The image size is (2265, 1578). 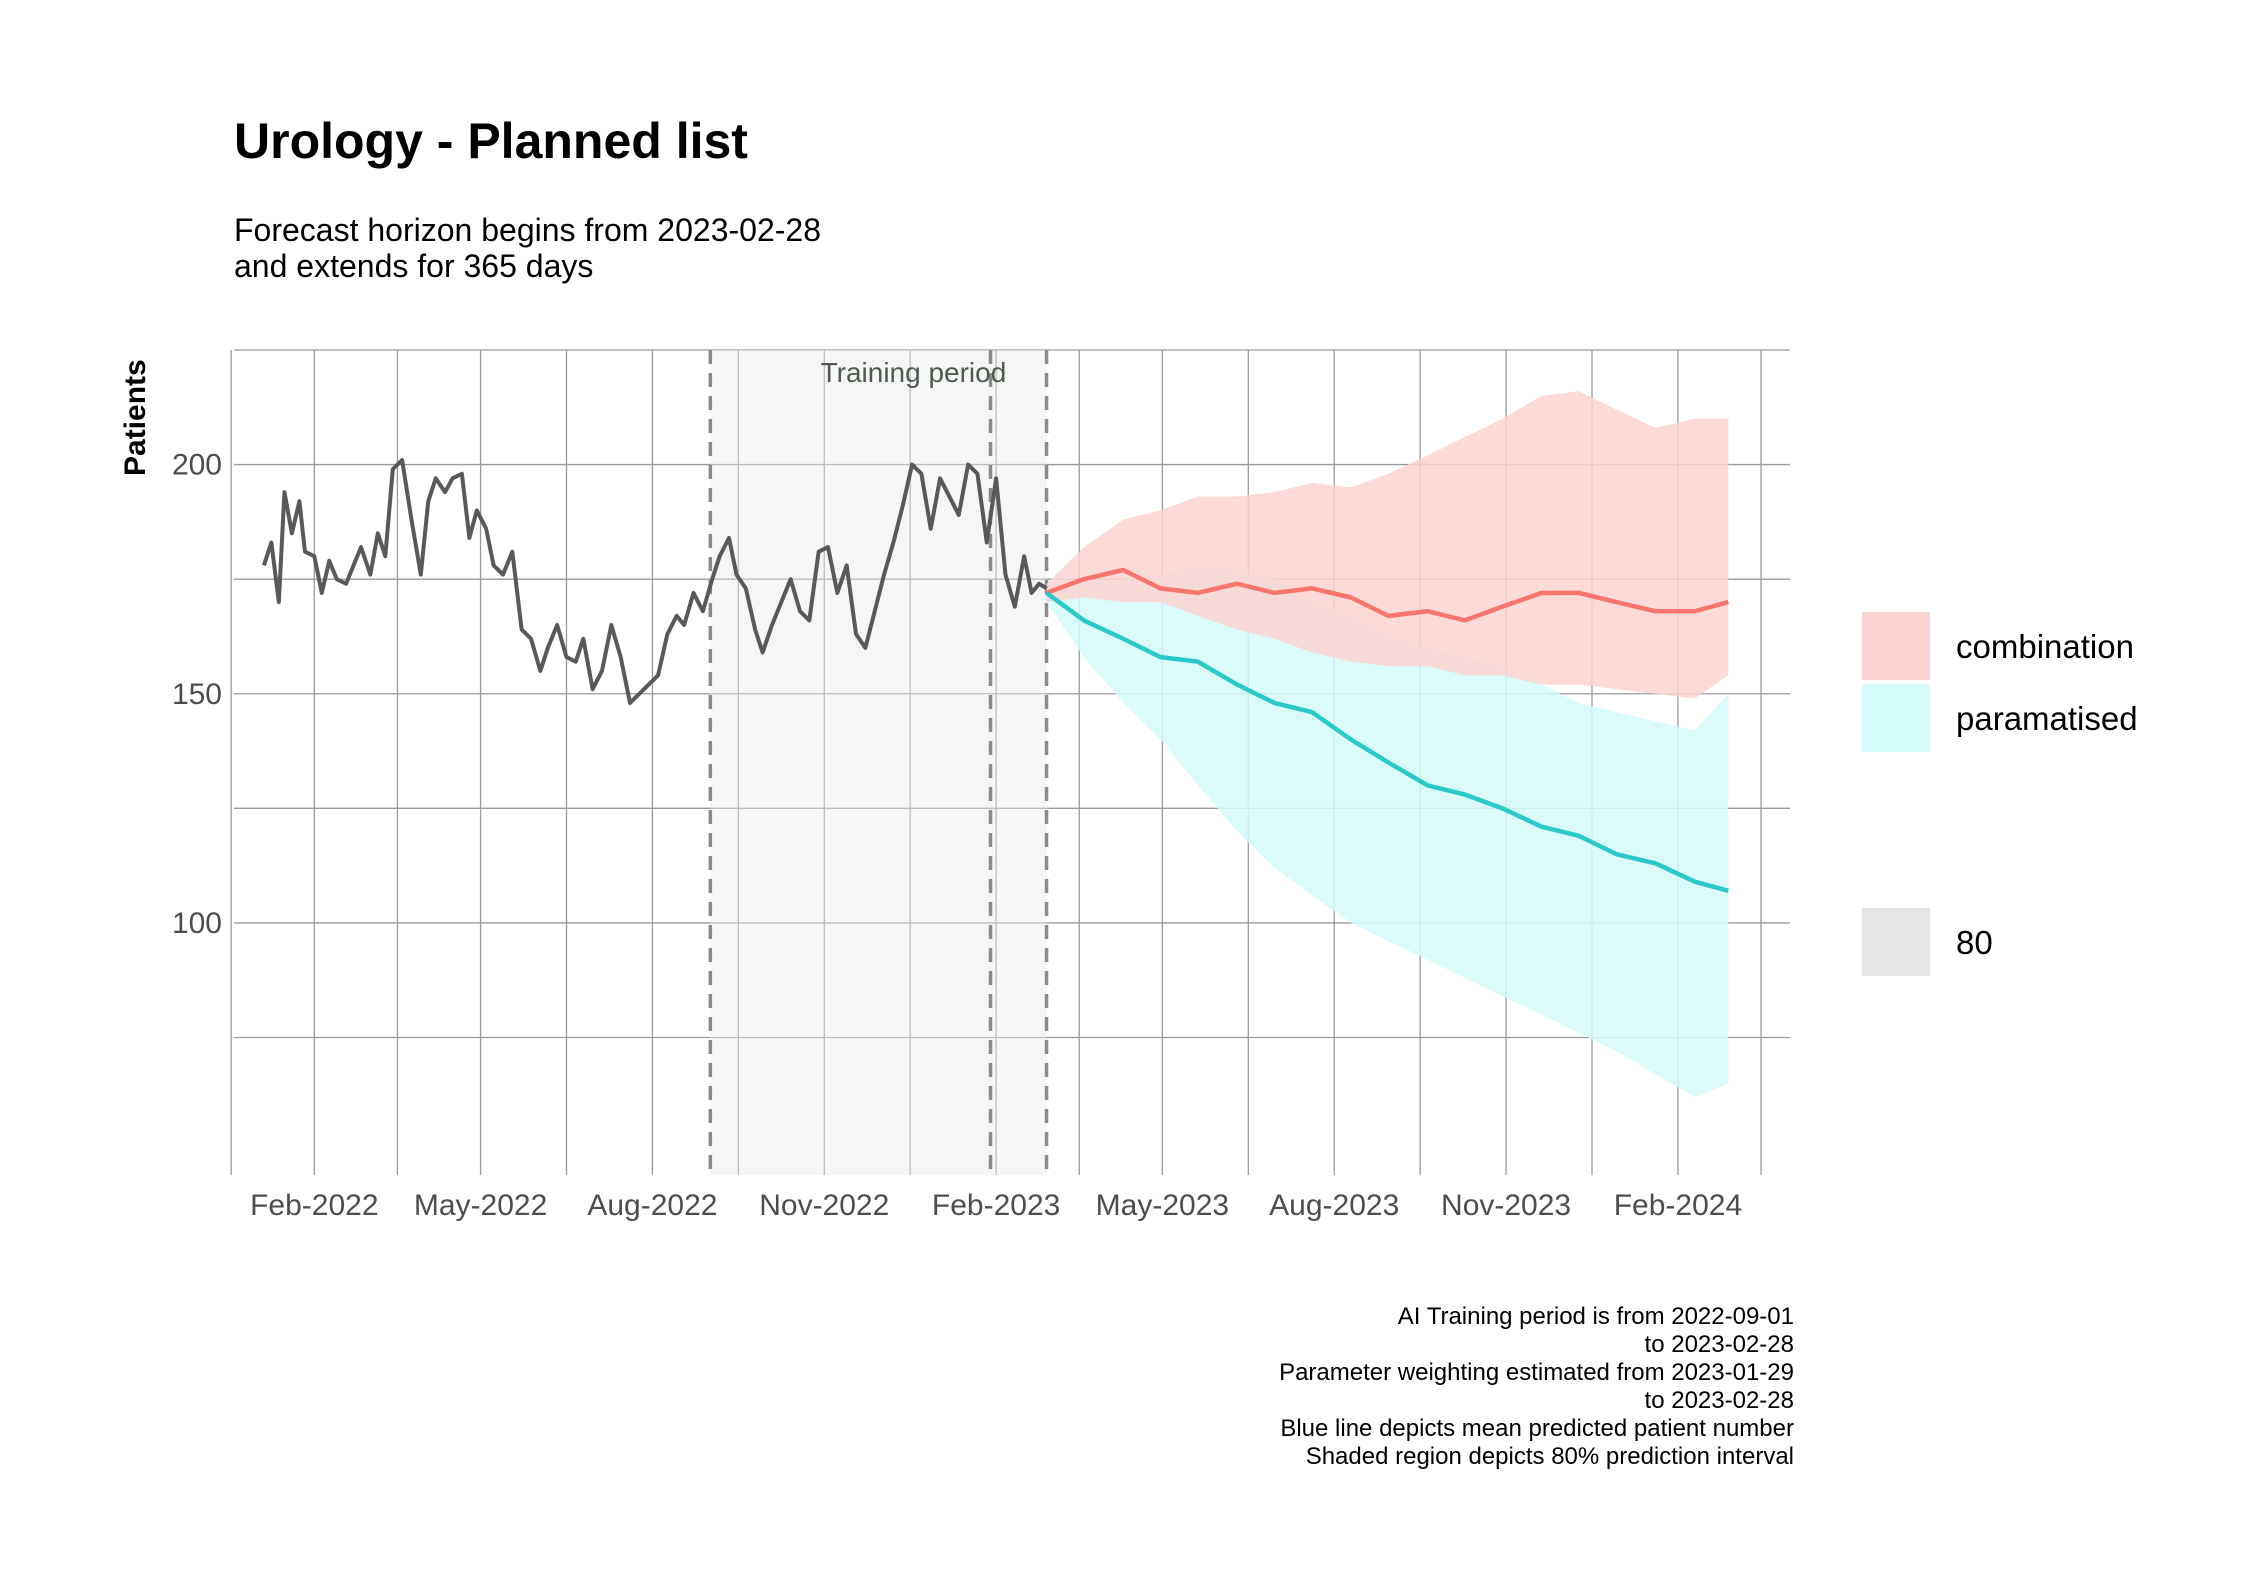 I want to click on y-tick-label: 100, so click(x=197, y=923).